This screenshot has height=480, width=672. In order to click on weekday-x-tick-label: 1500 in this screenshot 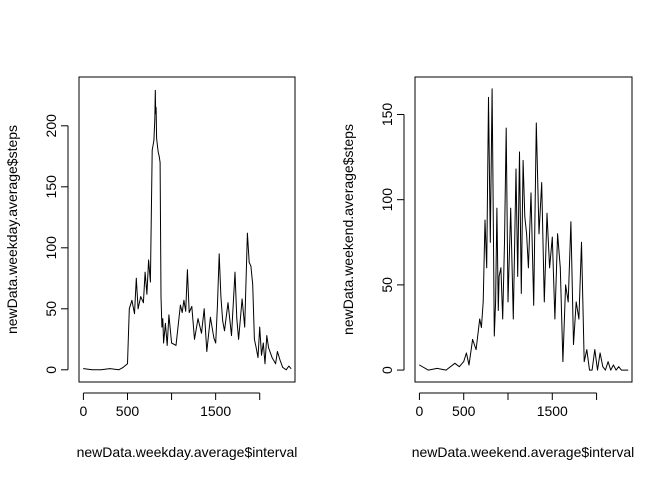, I will do `click(215, 411)`.